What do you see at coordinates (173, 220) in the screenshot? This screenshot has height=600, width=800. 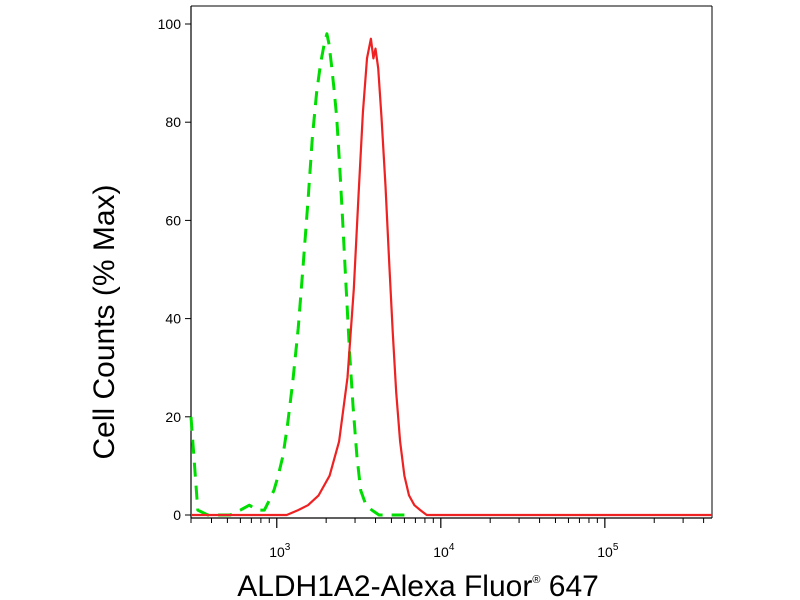 I see `y-tick-label: 60` at bounding box center [173, 220].